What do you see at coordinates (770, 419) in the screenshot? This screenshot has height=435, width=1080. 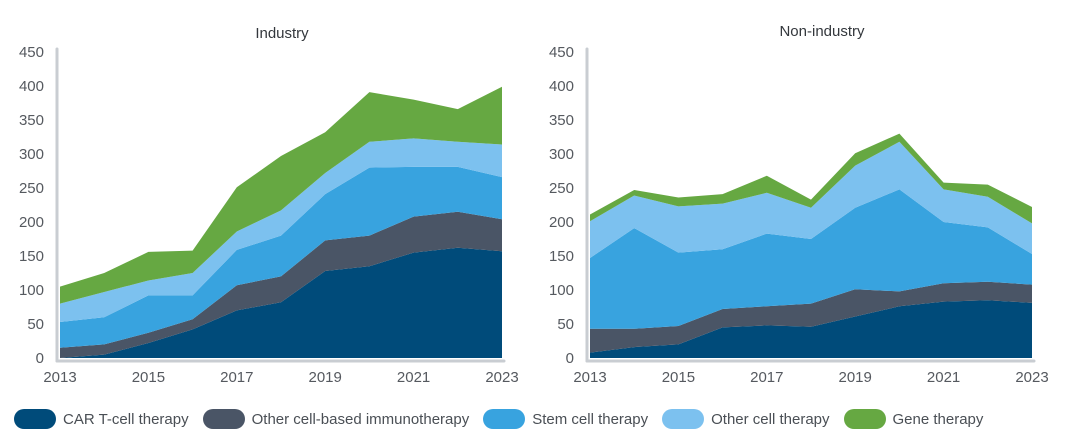 I see `legend-label: Other cell therapy` at bounding box center [770, 419].